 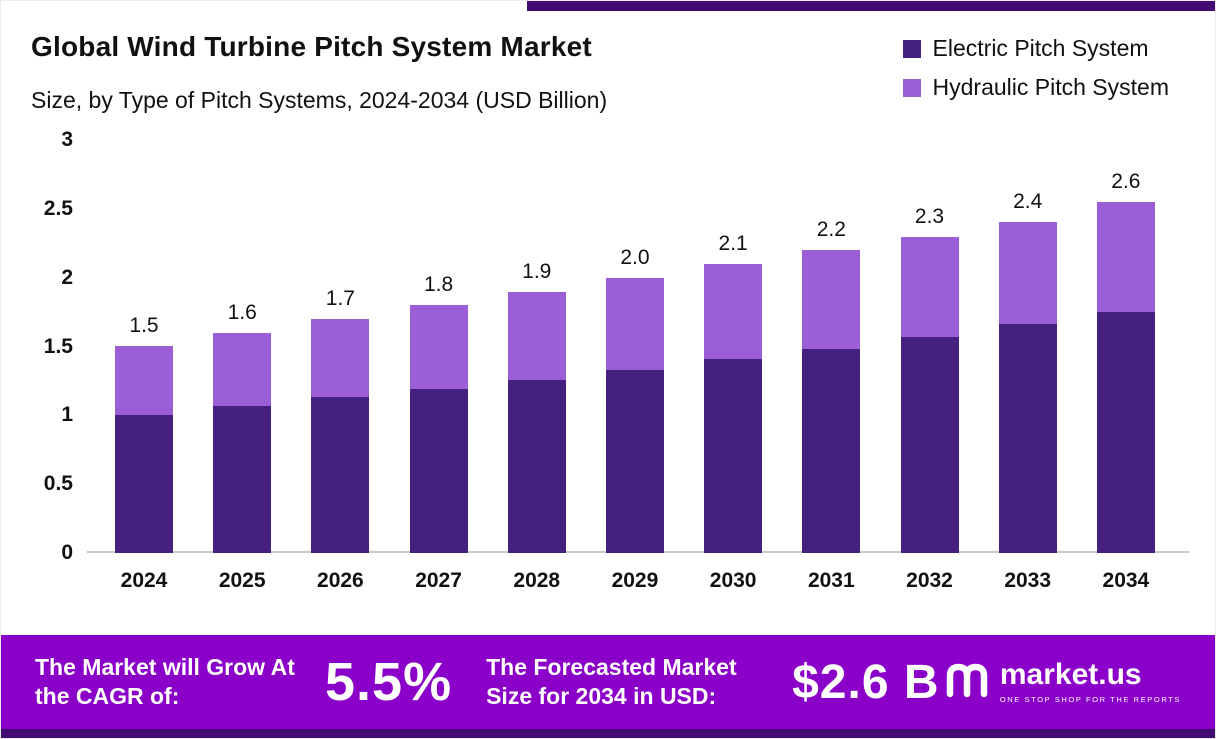 What do you see at coordinates (67, 277) in the screenshot?
I see `y-tick-label: 2` at bounding box center [67, 277].